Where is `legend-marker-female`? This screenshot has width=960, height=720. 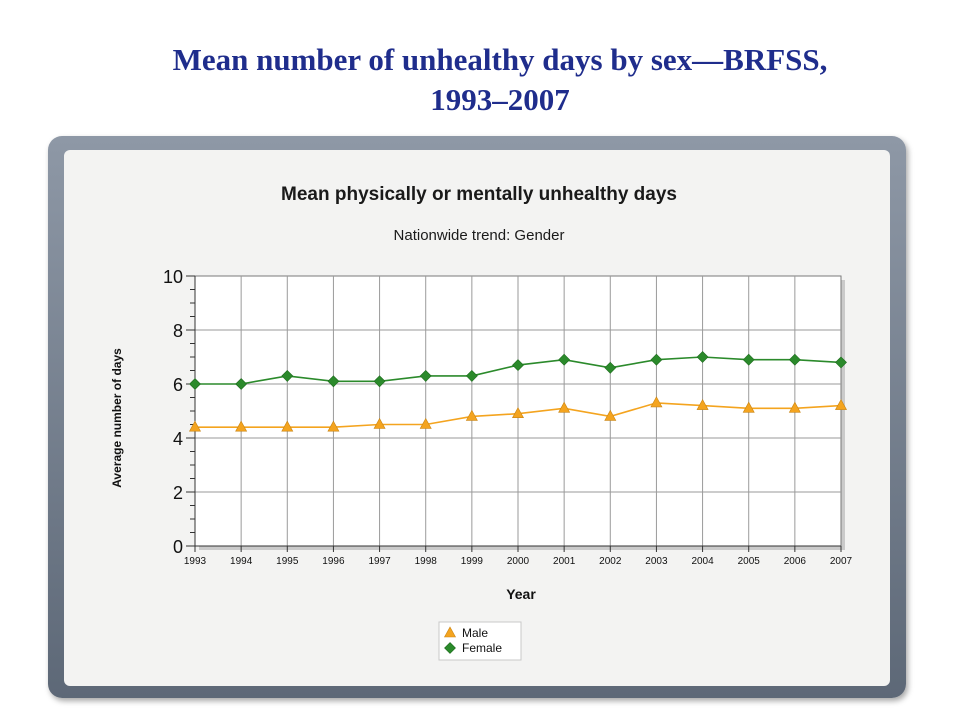
legend-marker-female is located at coordinates (450, 648).